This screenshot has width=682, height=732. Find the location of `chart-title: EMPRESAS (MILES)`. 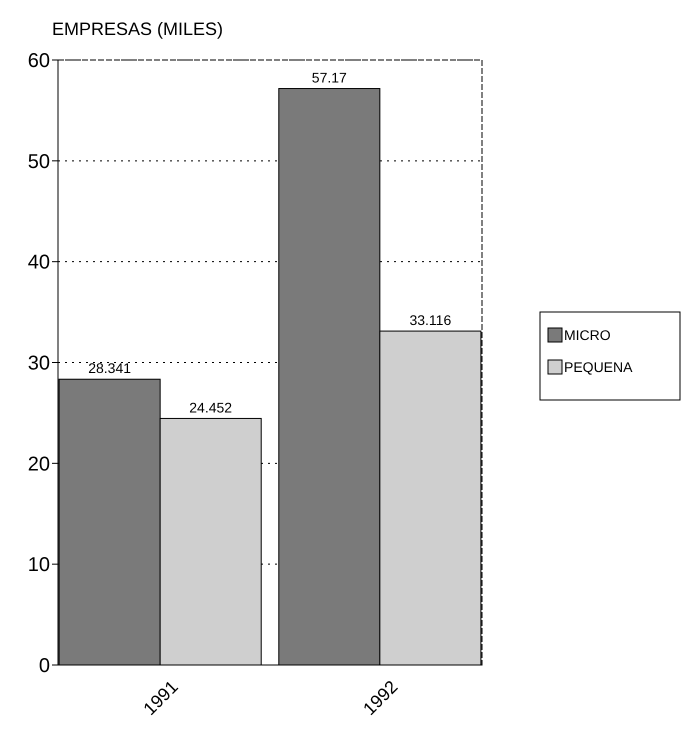

chart-title: EMPRESAS (MILES) is located at coordinates (138, 29).